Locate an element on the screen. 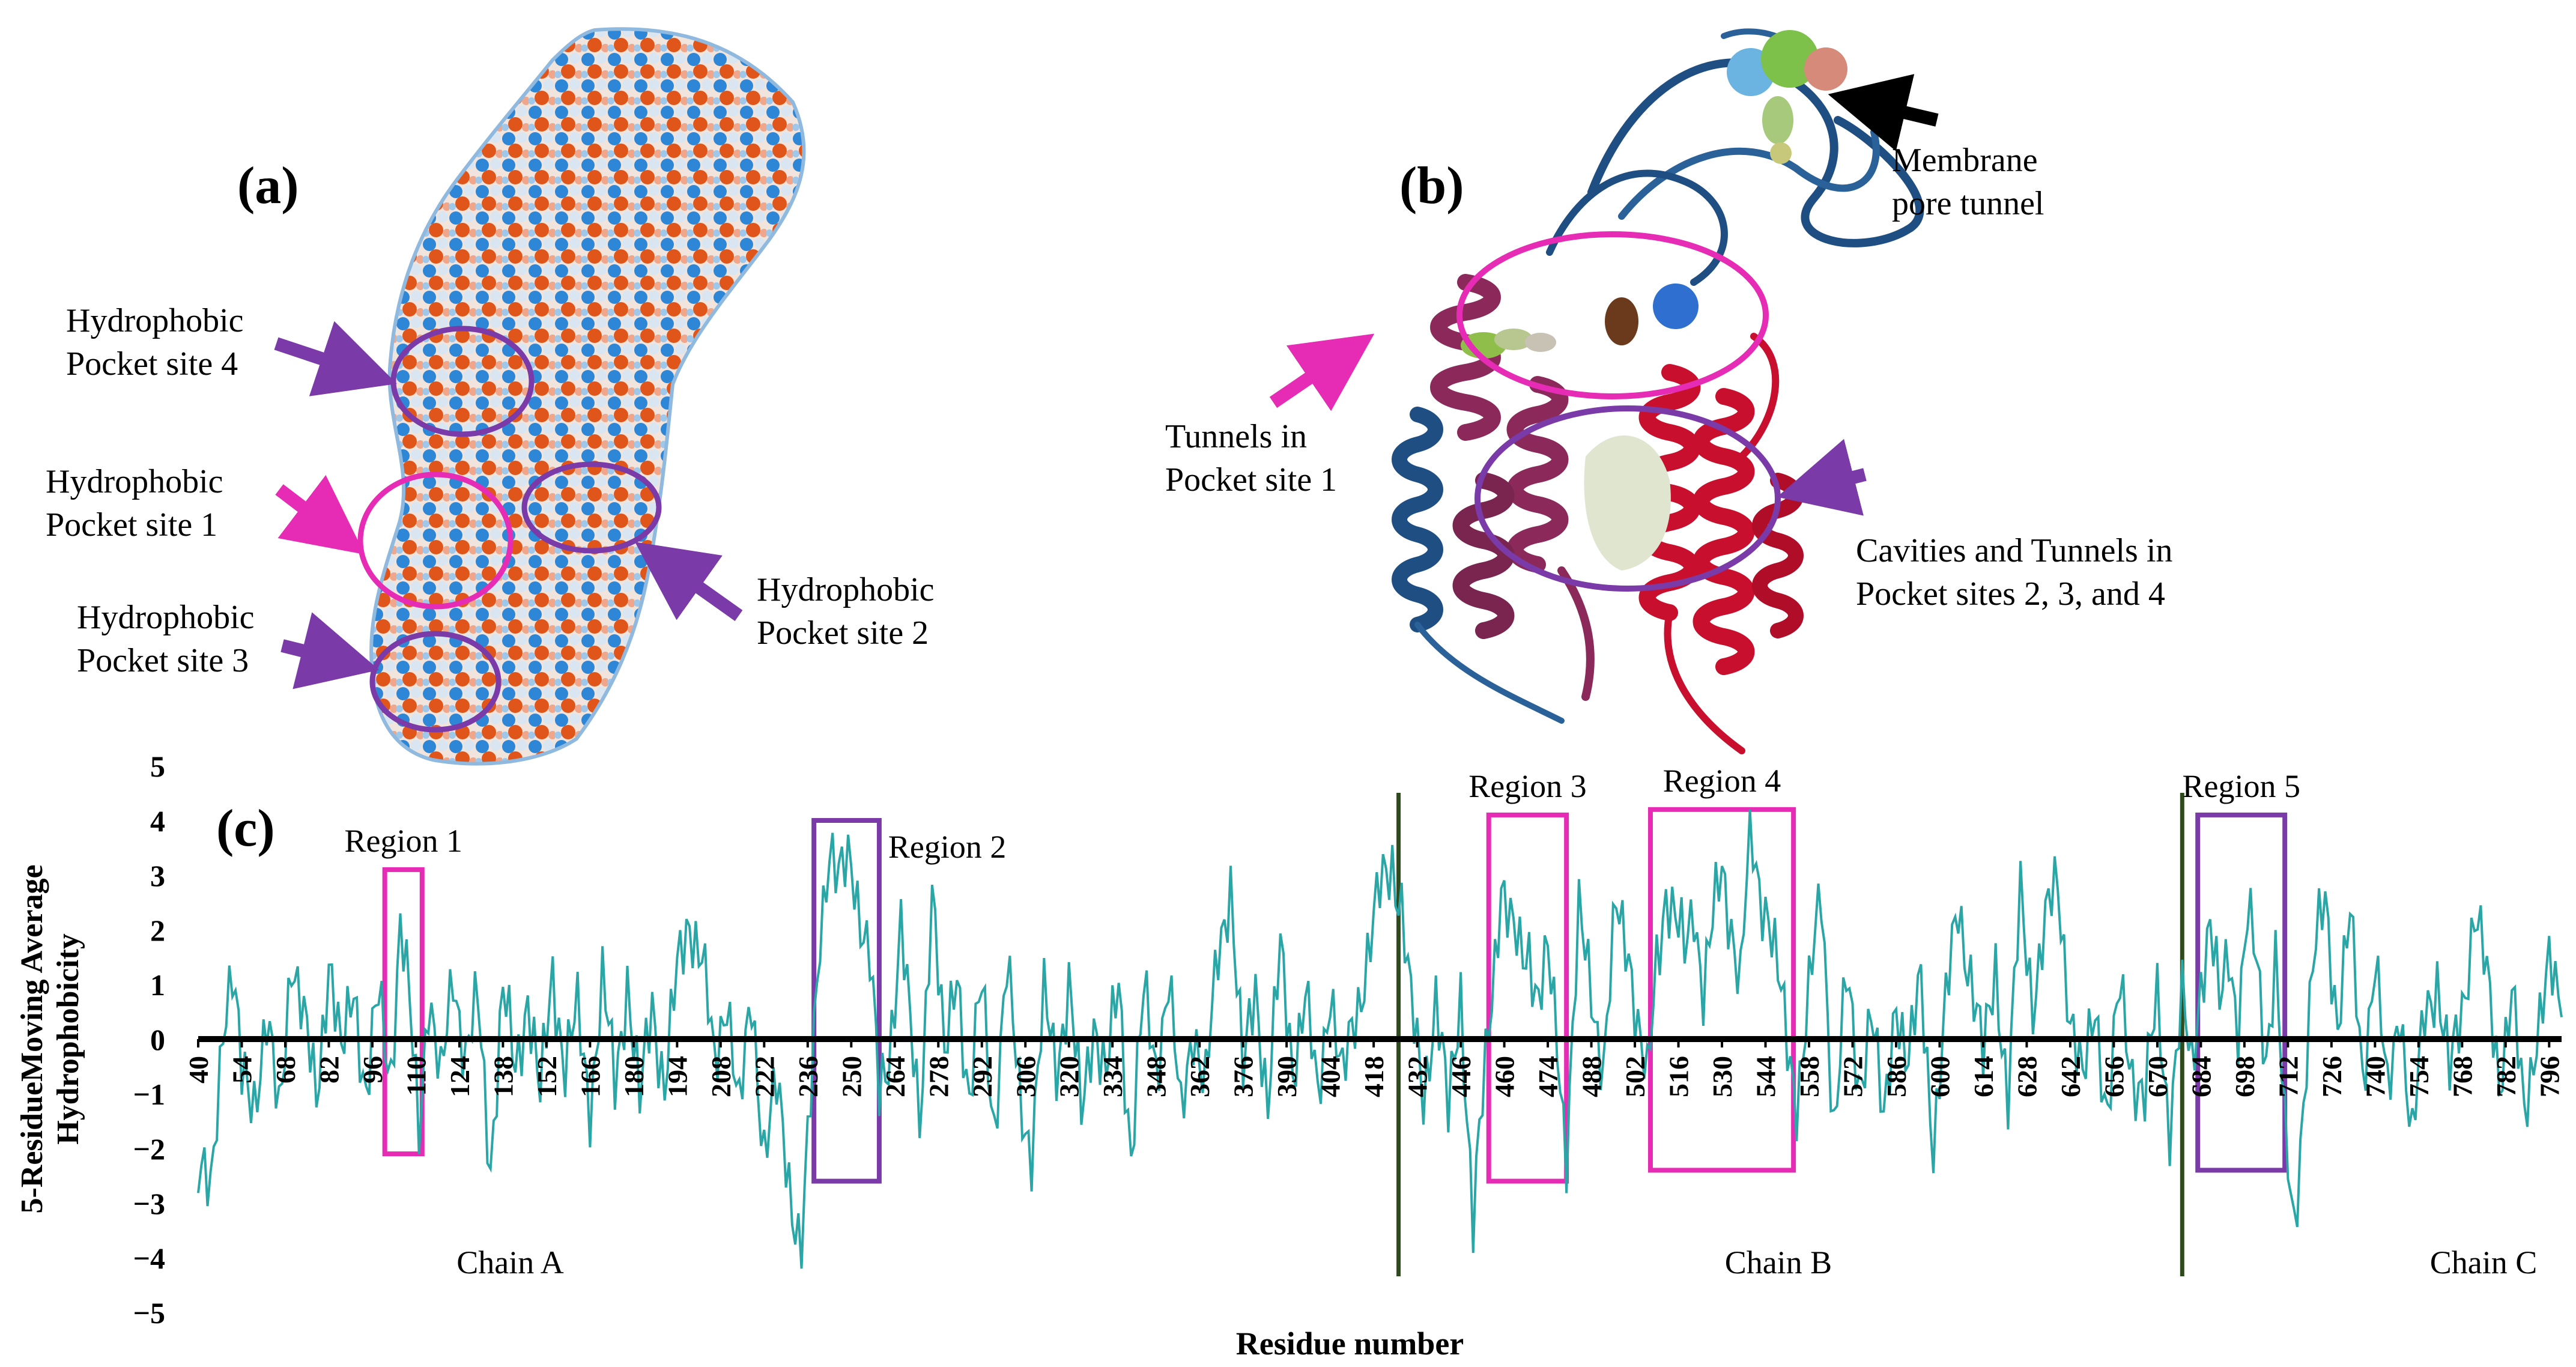 The height and width of the screenshot is (1367, 2576). x-tick-label: 264 is located at coordinates (895, 1076).